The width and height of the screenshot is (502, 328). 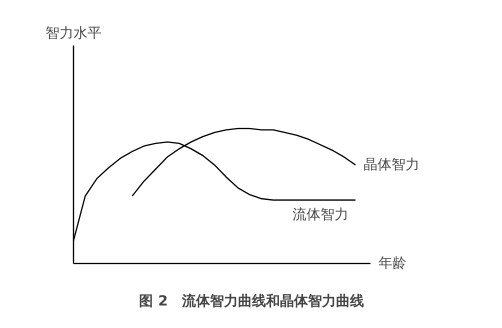 What do you see at coordinates (392, 264) in the screenshot?
I see `x-axis-title: 年龄` at bounding box center [392, 264].